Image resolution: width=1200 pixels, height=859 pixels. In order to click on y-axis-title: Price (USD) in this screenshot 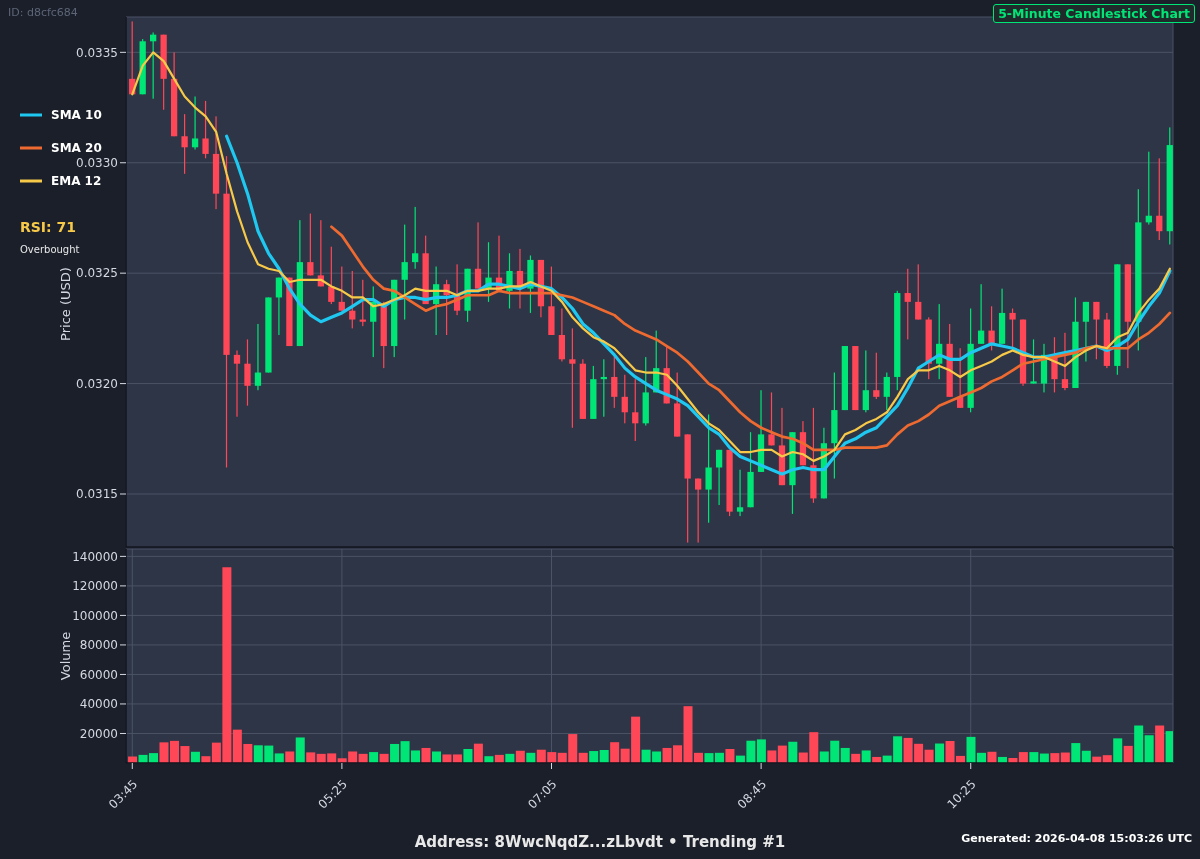, I will do `click(65, 304)`.